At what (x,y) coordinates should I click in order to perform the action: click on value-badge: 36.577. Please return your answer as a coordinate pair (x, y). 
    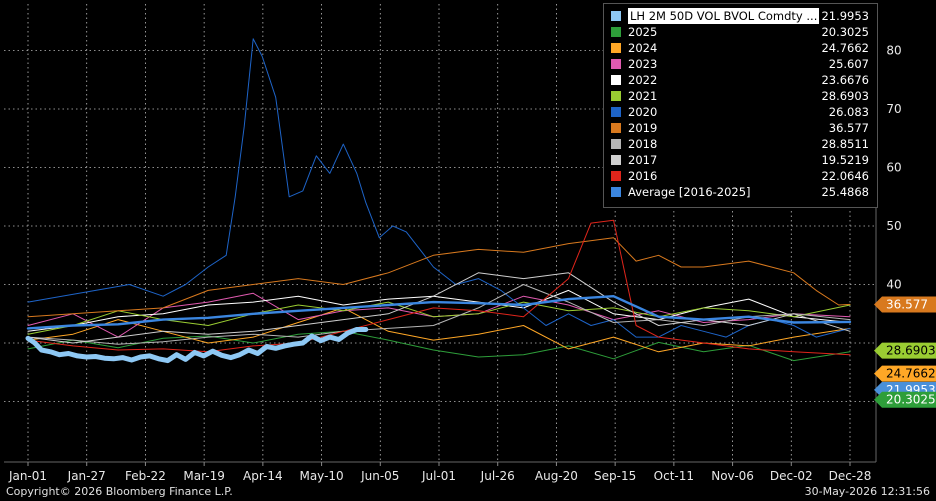
    Looking at the image, I should click on (905, 304).